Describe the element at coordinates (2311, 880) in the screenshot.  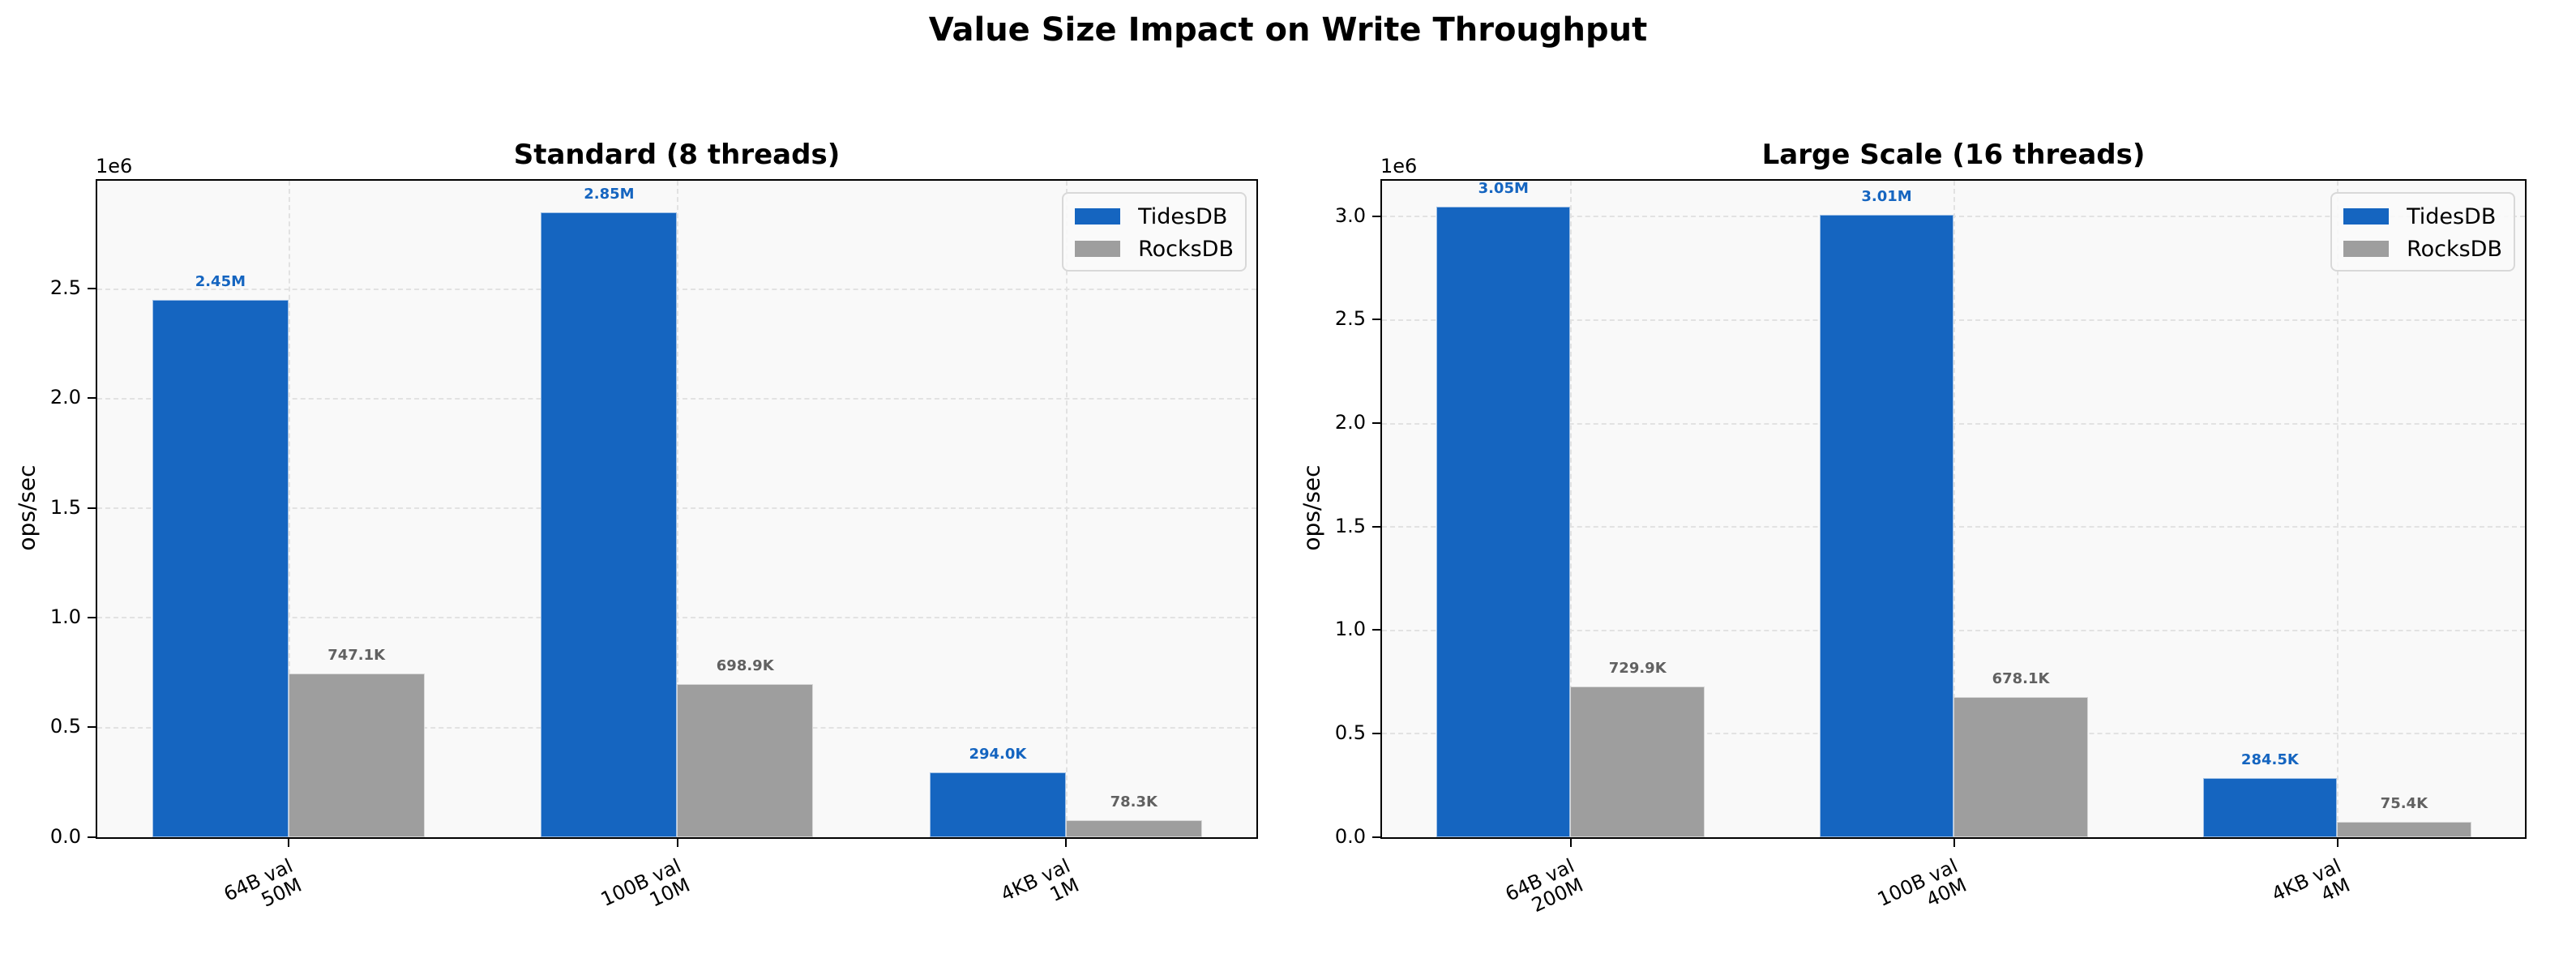
I see `x-tick-label: 4KB val 4M` at that location.